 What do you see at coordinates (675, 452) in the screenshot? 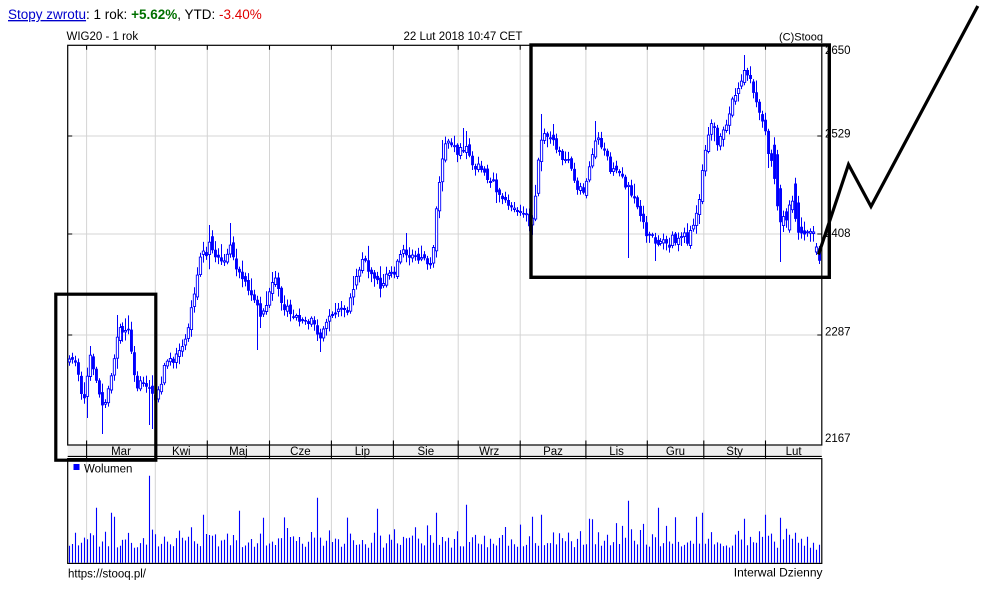
I see `svg-text: Gru` at bounding box center [675, 452].